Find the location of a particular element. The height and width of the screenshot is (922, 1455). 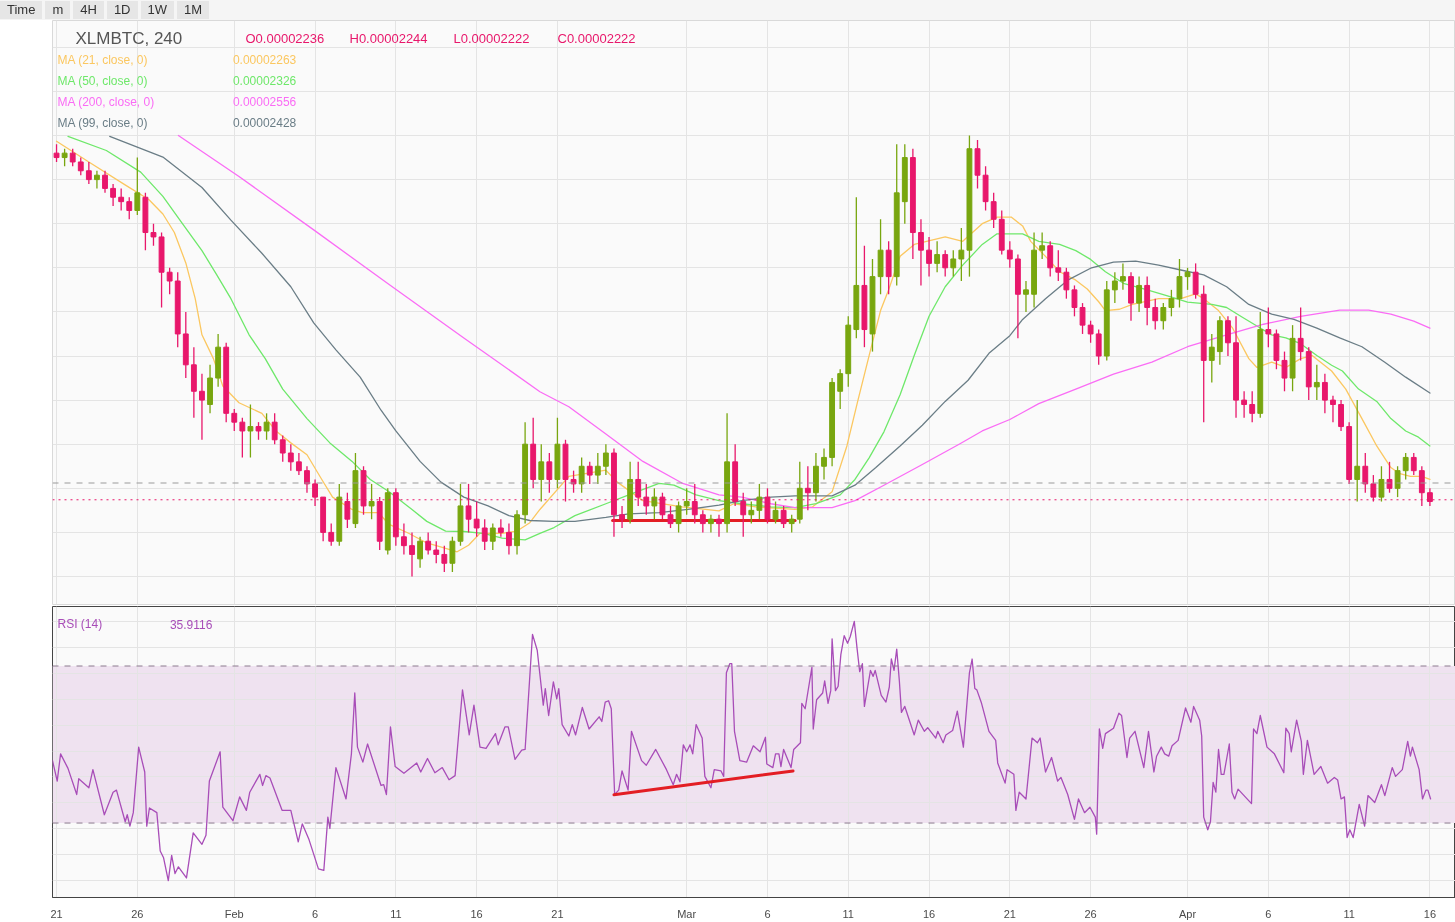

x-tick-label: Apr is located at coordinates (1188, 913).